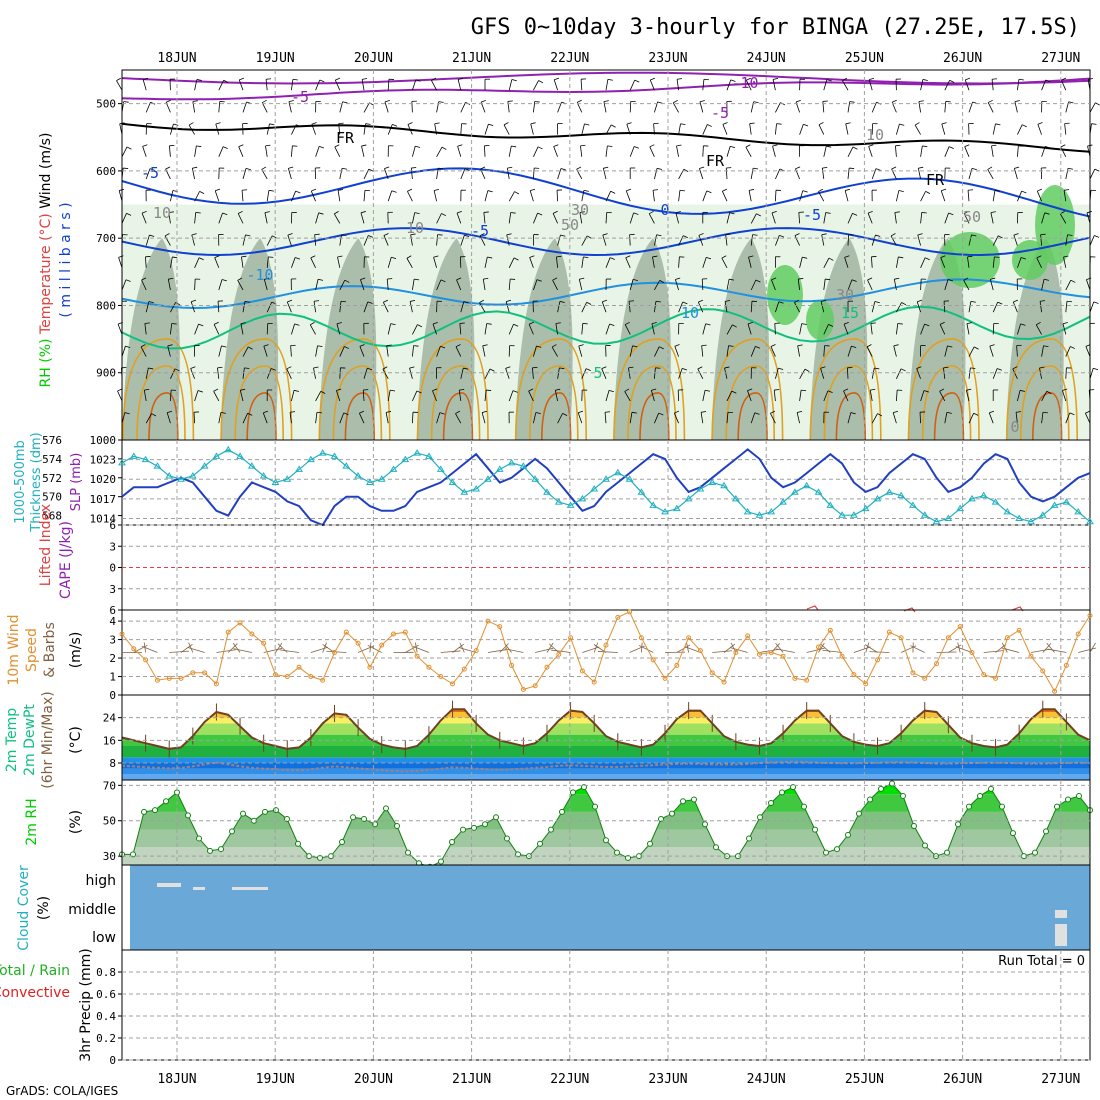 The height and width of the screenshot is (1100, 1100). I want to click on y-tick-label: 8, so click(112, 763).